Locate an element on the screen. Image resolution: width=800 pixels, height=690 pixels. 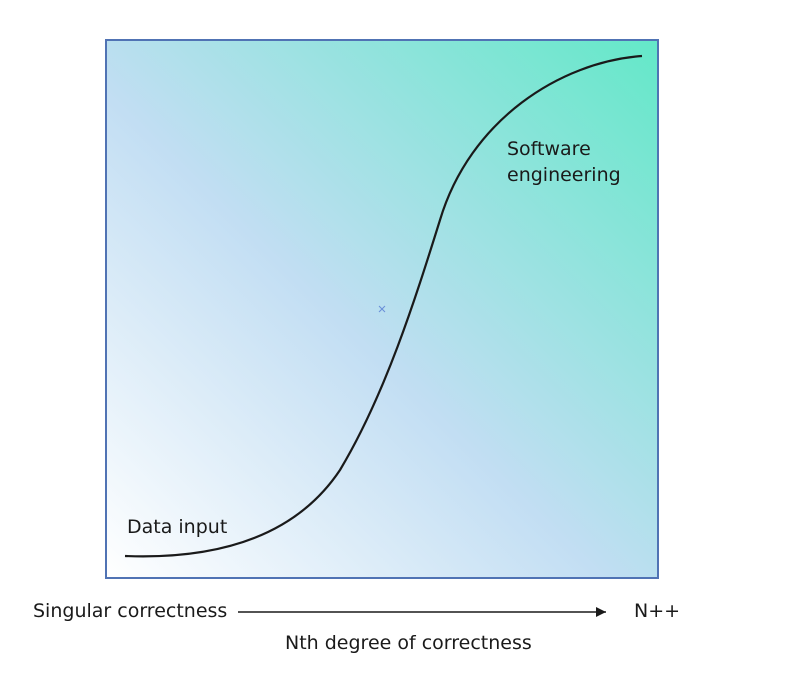
center-marker is located at coordinates (382, 309).